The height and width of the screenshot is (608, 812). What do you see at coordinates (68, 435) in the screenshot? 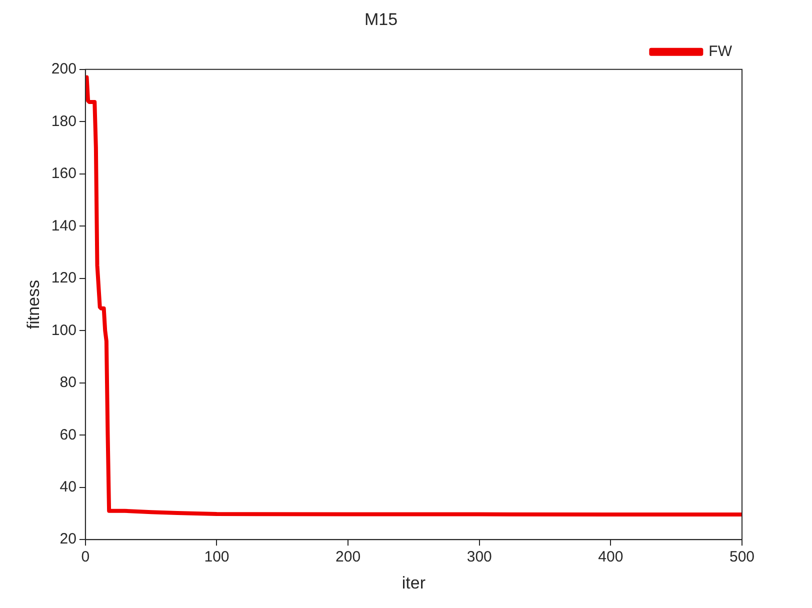
I see `y-tick-label: 60` at bounding box center [68, 435].